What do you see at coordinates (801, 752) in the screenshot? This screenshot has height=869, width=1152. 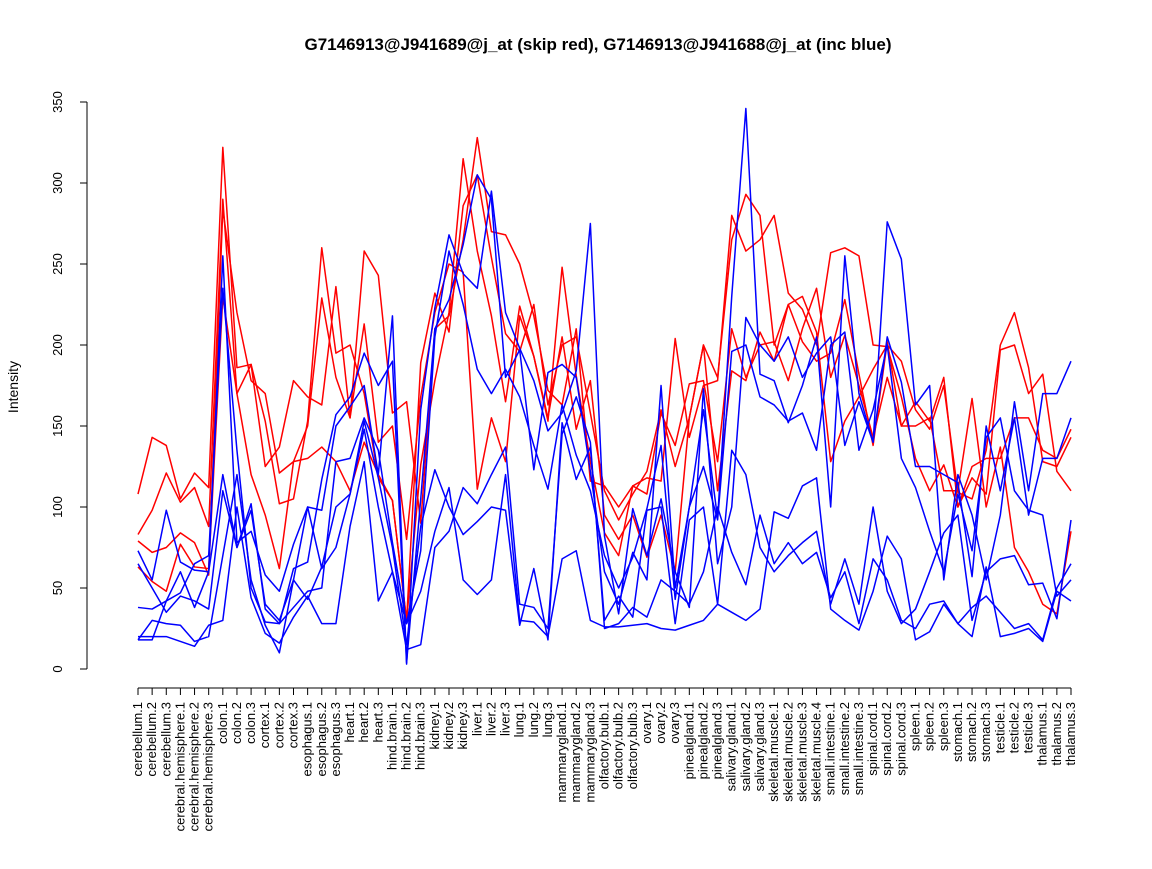 I see `x-tick-label: skeletal.muscle.3` at bounding box center [801, 752].